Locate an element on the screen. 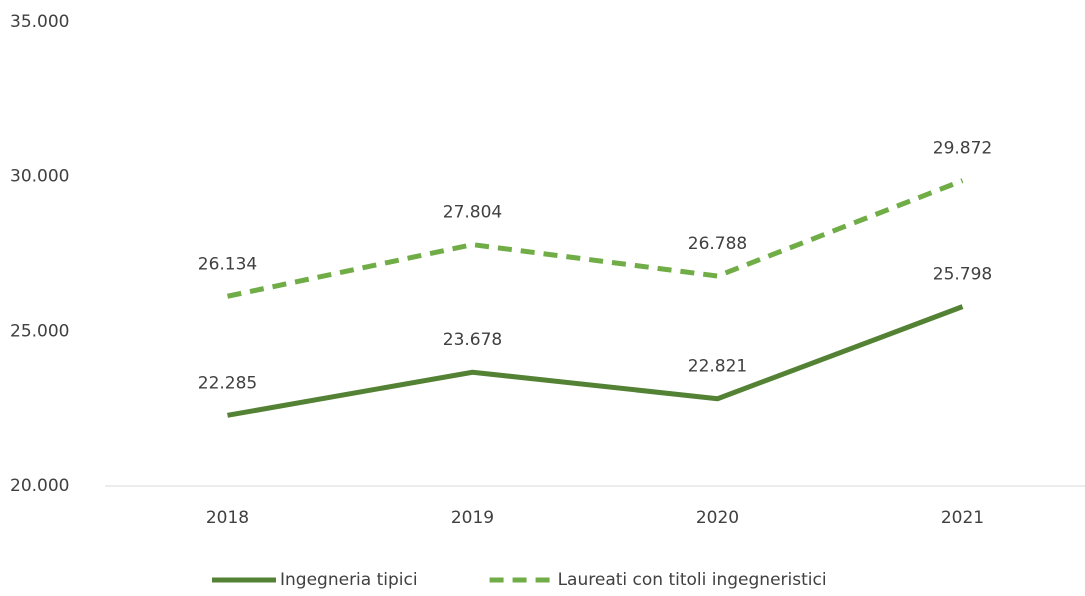 Image resolution: width=1085 pixels, height=596 pixels. legend-label: Laureati con titoli ingegneristici is located at coordinates (692, 580).